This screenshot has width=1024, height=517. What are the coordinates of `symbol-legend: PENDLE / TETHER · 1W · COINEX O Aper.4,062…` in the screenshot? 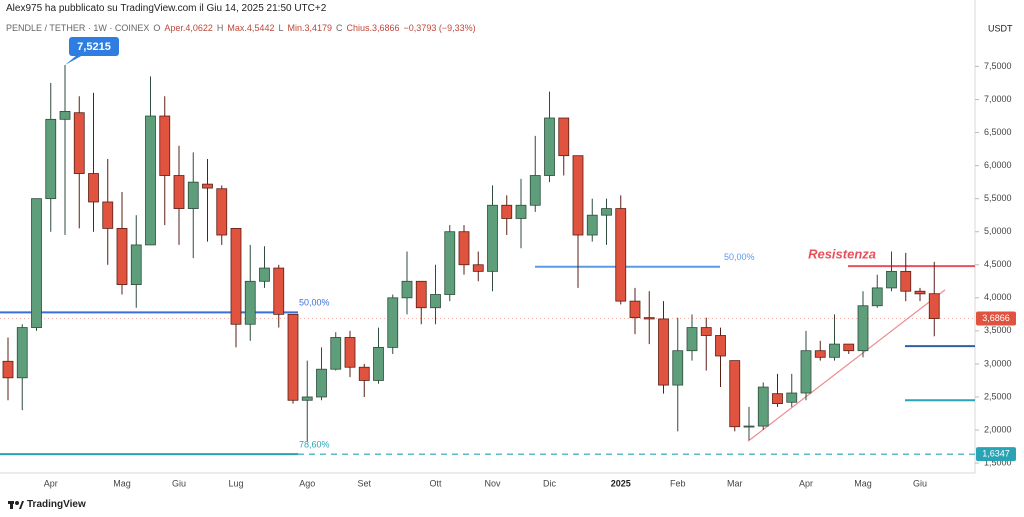 It's located at (241, 28).